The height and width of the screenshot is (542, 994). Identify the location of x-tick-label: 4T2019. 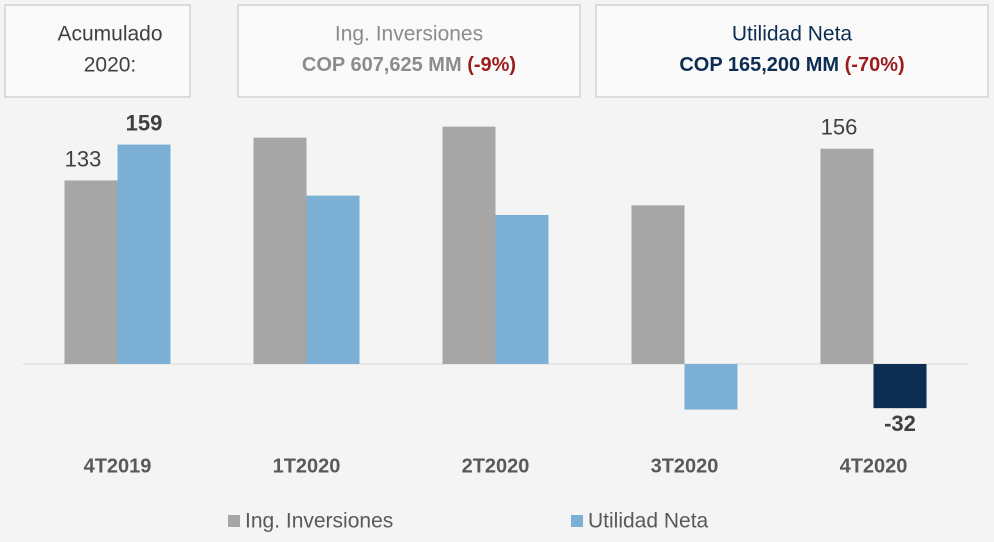
(118, 466).